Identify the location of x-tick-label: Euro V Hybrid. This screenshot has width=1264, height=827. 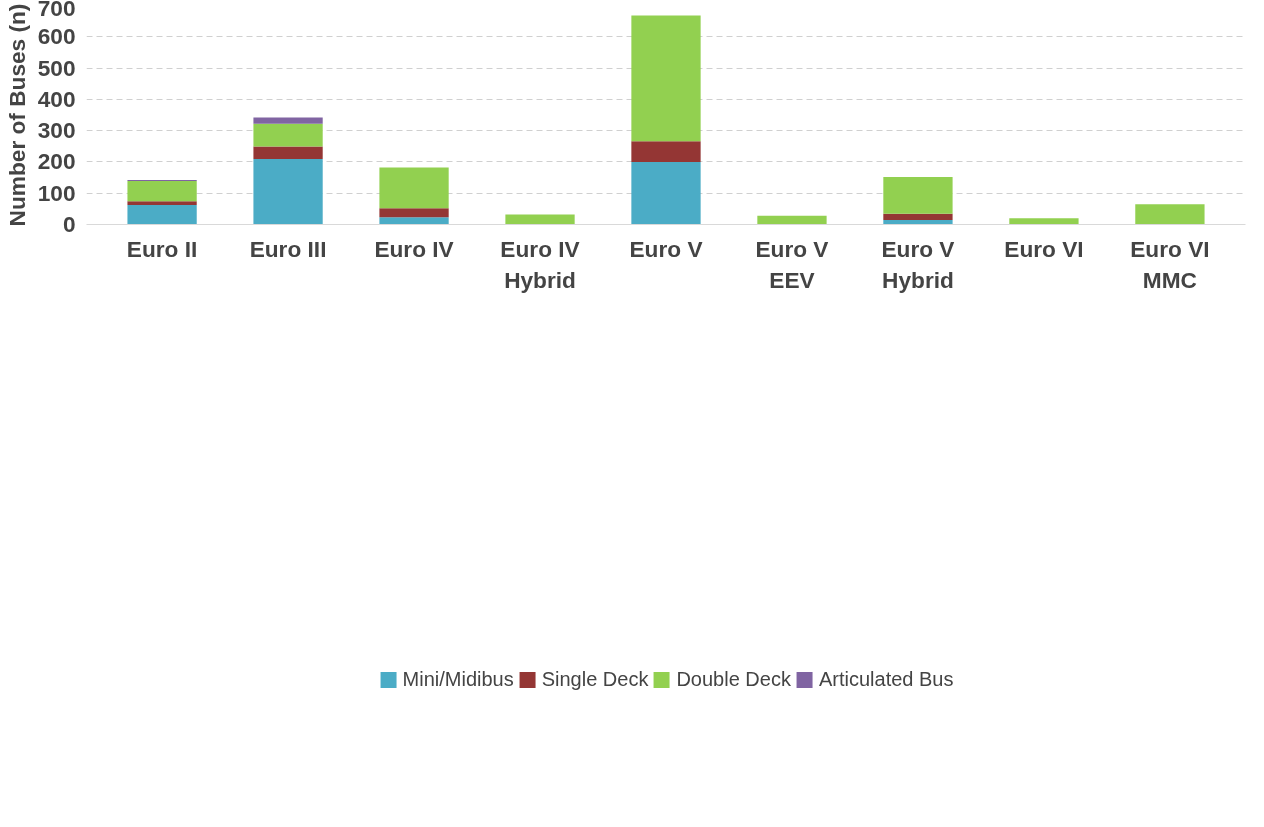
(918, 264).